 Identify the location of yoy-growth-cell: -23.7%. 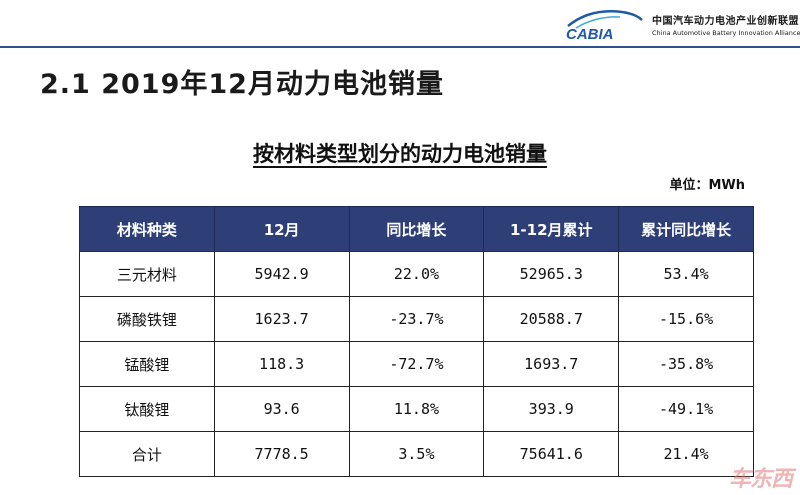
(416, 319).